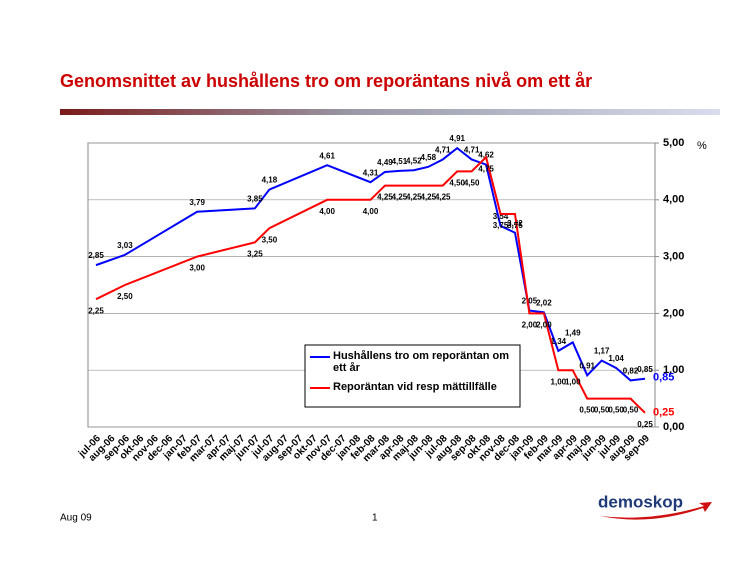  Describe the element at coordinates (96, 310) in the screenshot. I see `data-label: 2,25` at that location.